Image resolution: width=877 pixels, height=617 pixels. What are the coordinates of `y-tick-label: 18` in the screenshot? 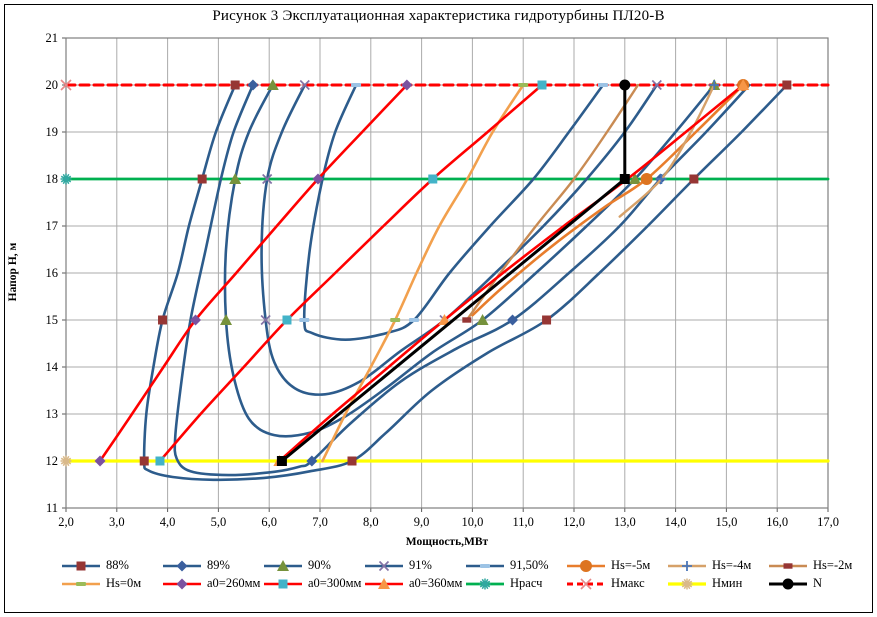 It's located at (52, 179).